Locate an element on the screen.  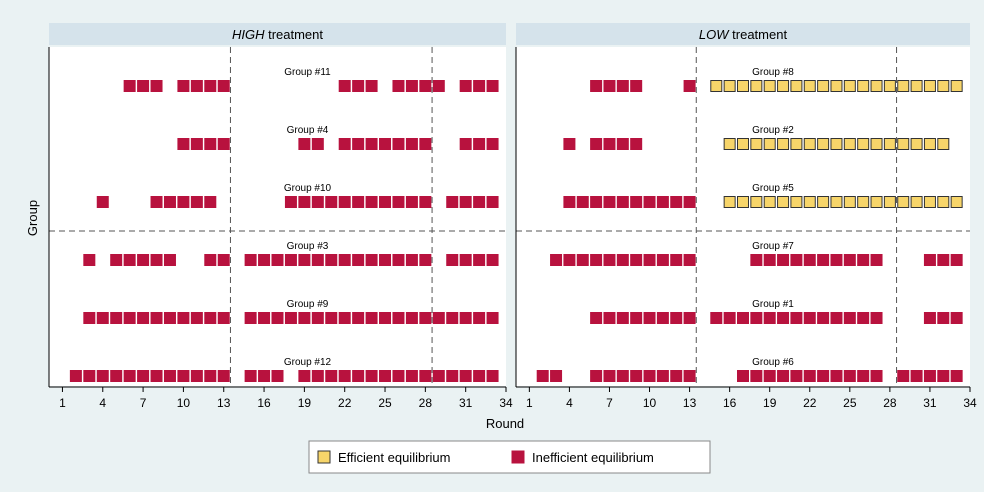
x-tick-label: 7 is located at coordinates (609, 403).